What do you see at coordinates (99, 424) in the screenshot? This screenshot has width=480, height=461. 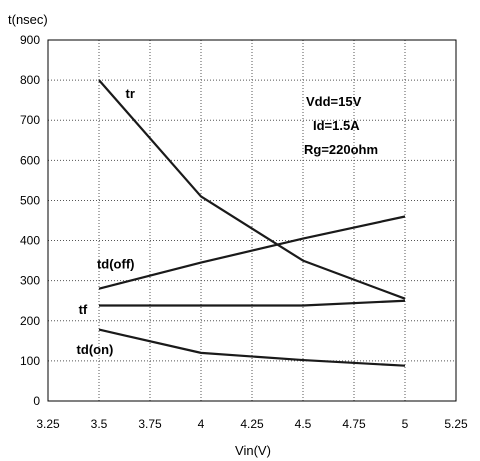 I see `x-tick-label: 3.5` at bounding box center [99, 424].